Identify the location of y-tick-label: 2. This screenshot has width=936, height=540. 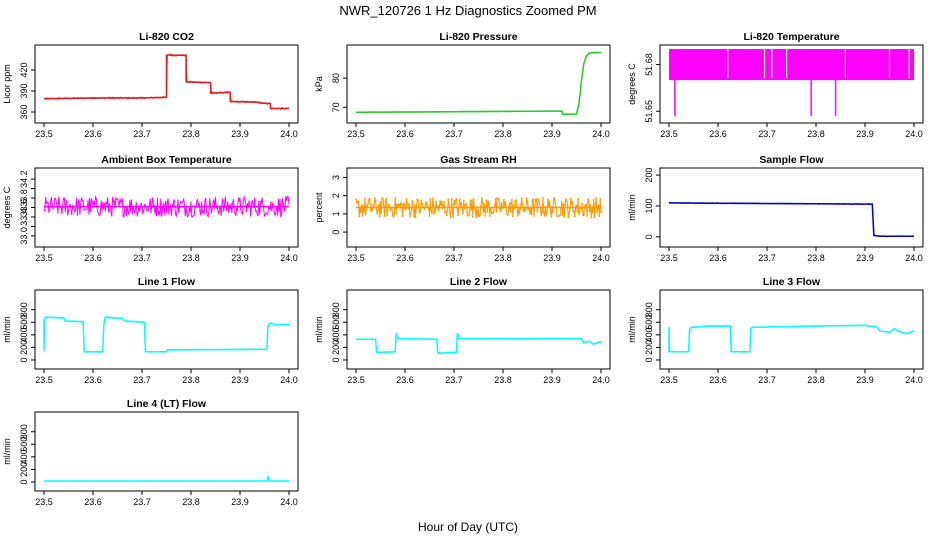
(336, 195).